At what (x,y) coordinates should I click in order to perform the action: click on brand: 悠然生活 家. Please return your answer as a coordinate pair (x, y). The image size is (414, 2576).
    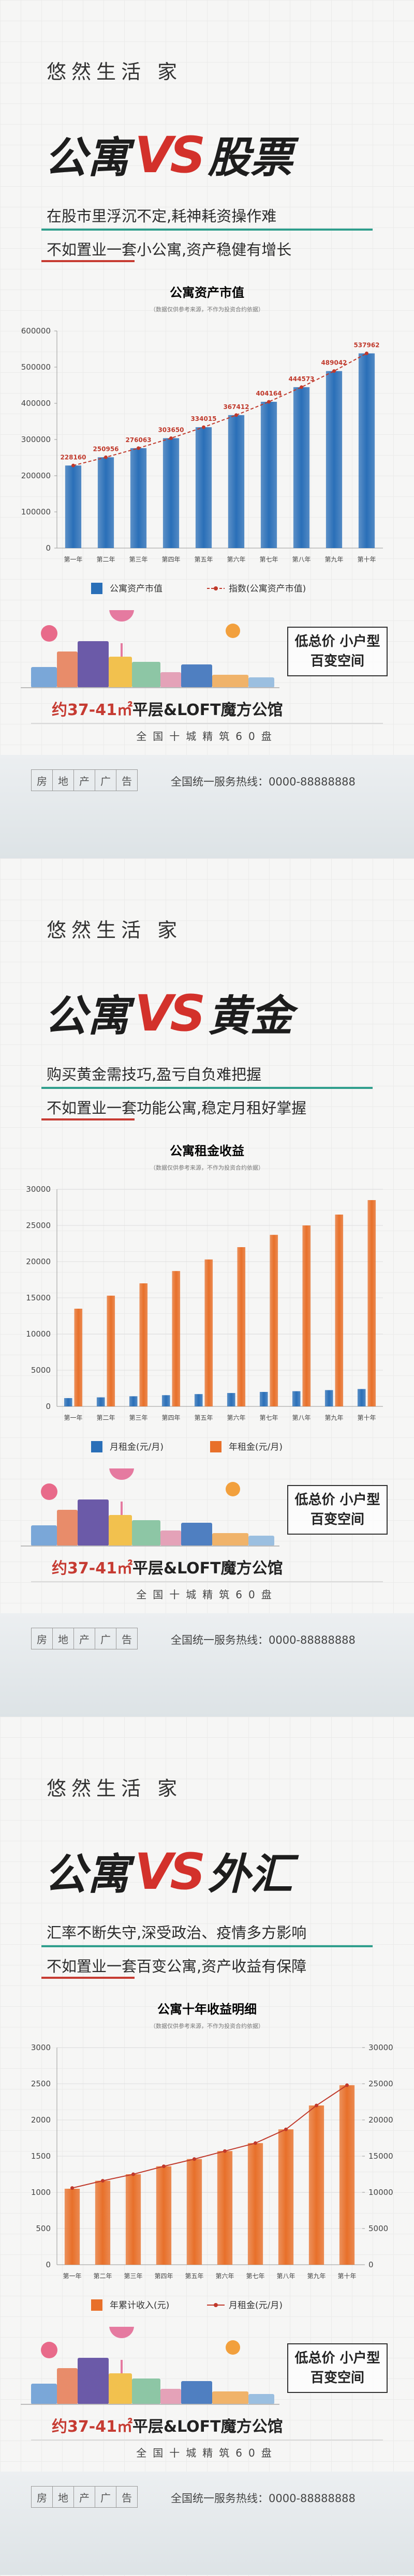
    Looking at the image, I should click on (115, 72).